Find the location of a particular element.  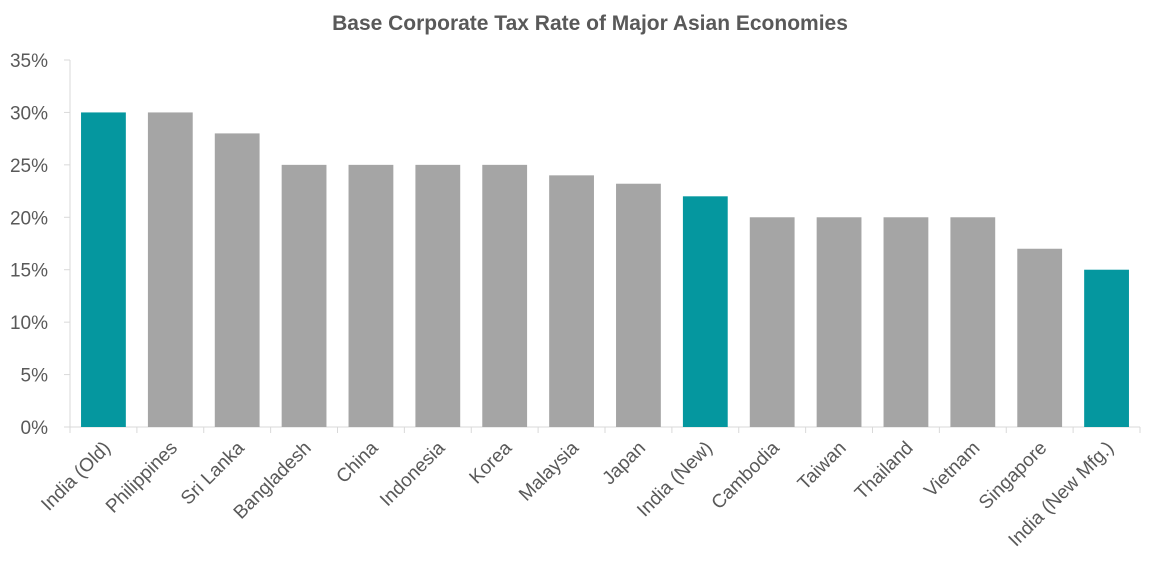

x-category-label: Vietnam is located at coordinates (952, 470).